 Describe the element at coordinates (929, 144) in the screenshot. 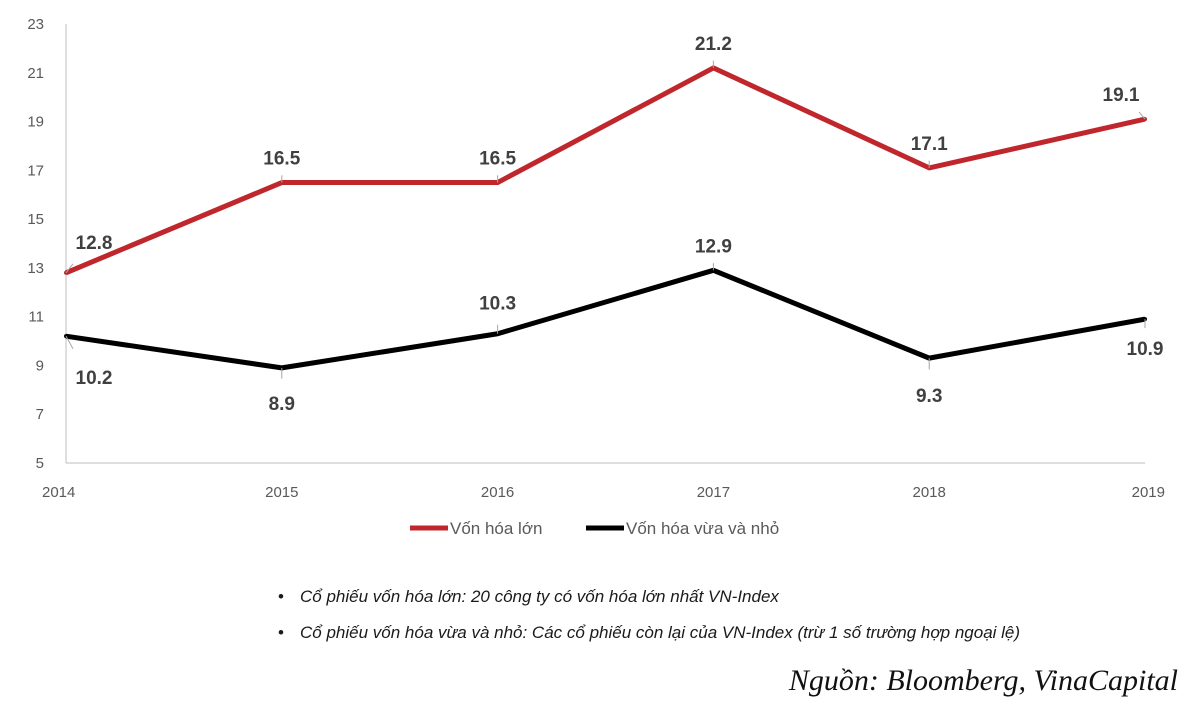

I see `data-label: 17.1` at that location.